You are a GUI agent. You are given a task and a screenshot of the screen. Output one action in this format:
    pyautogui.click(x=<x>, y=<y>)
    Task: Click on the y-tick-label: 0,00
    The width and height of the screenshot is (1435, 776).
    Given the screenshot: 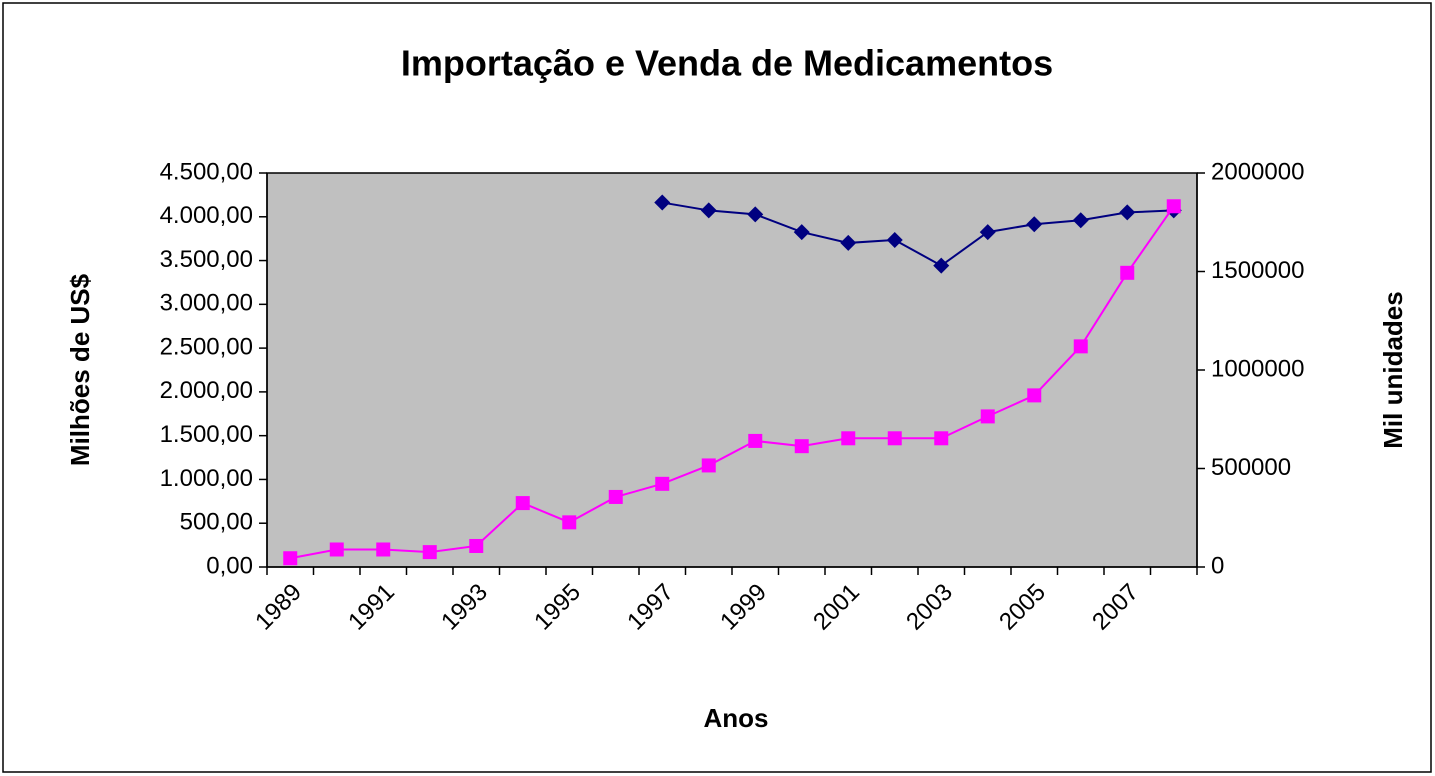 What is the action you would take?
    pyautogui.click(x=229, y=565)
    